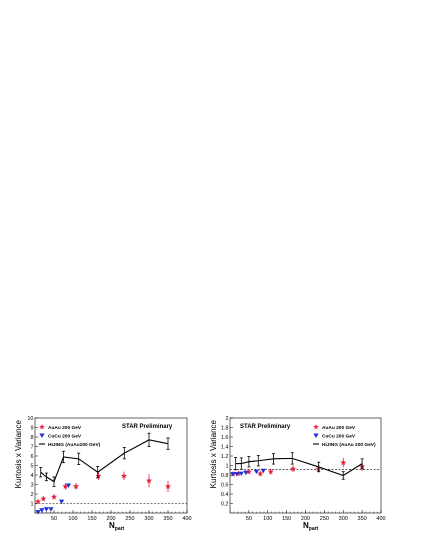  I want to click on plot-frame, so click(111, 465).